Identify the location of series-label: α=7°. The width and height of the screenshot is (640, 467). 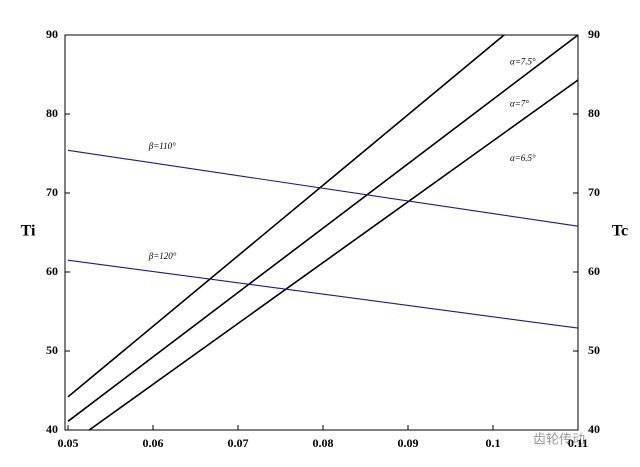
(519, 104).